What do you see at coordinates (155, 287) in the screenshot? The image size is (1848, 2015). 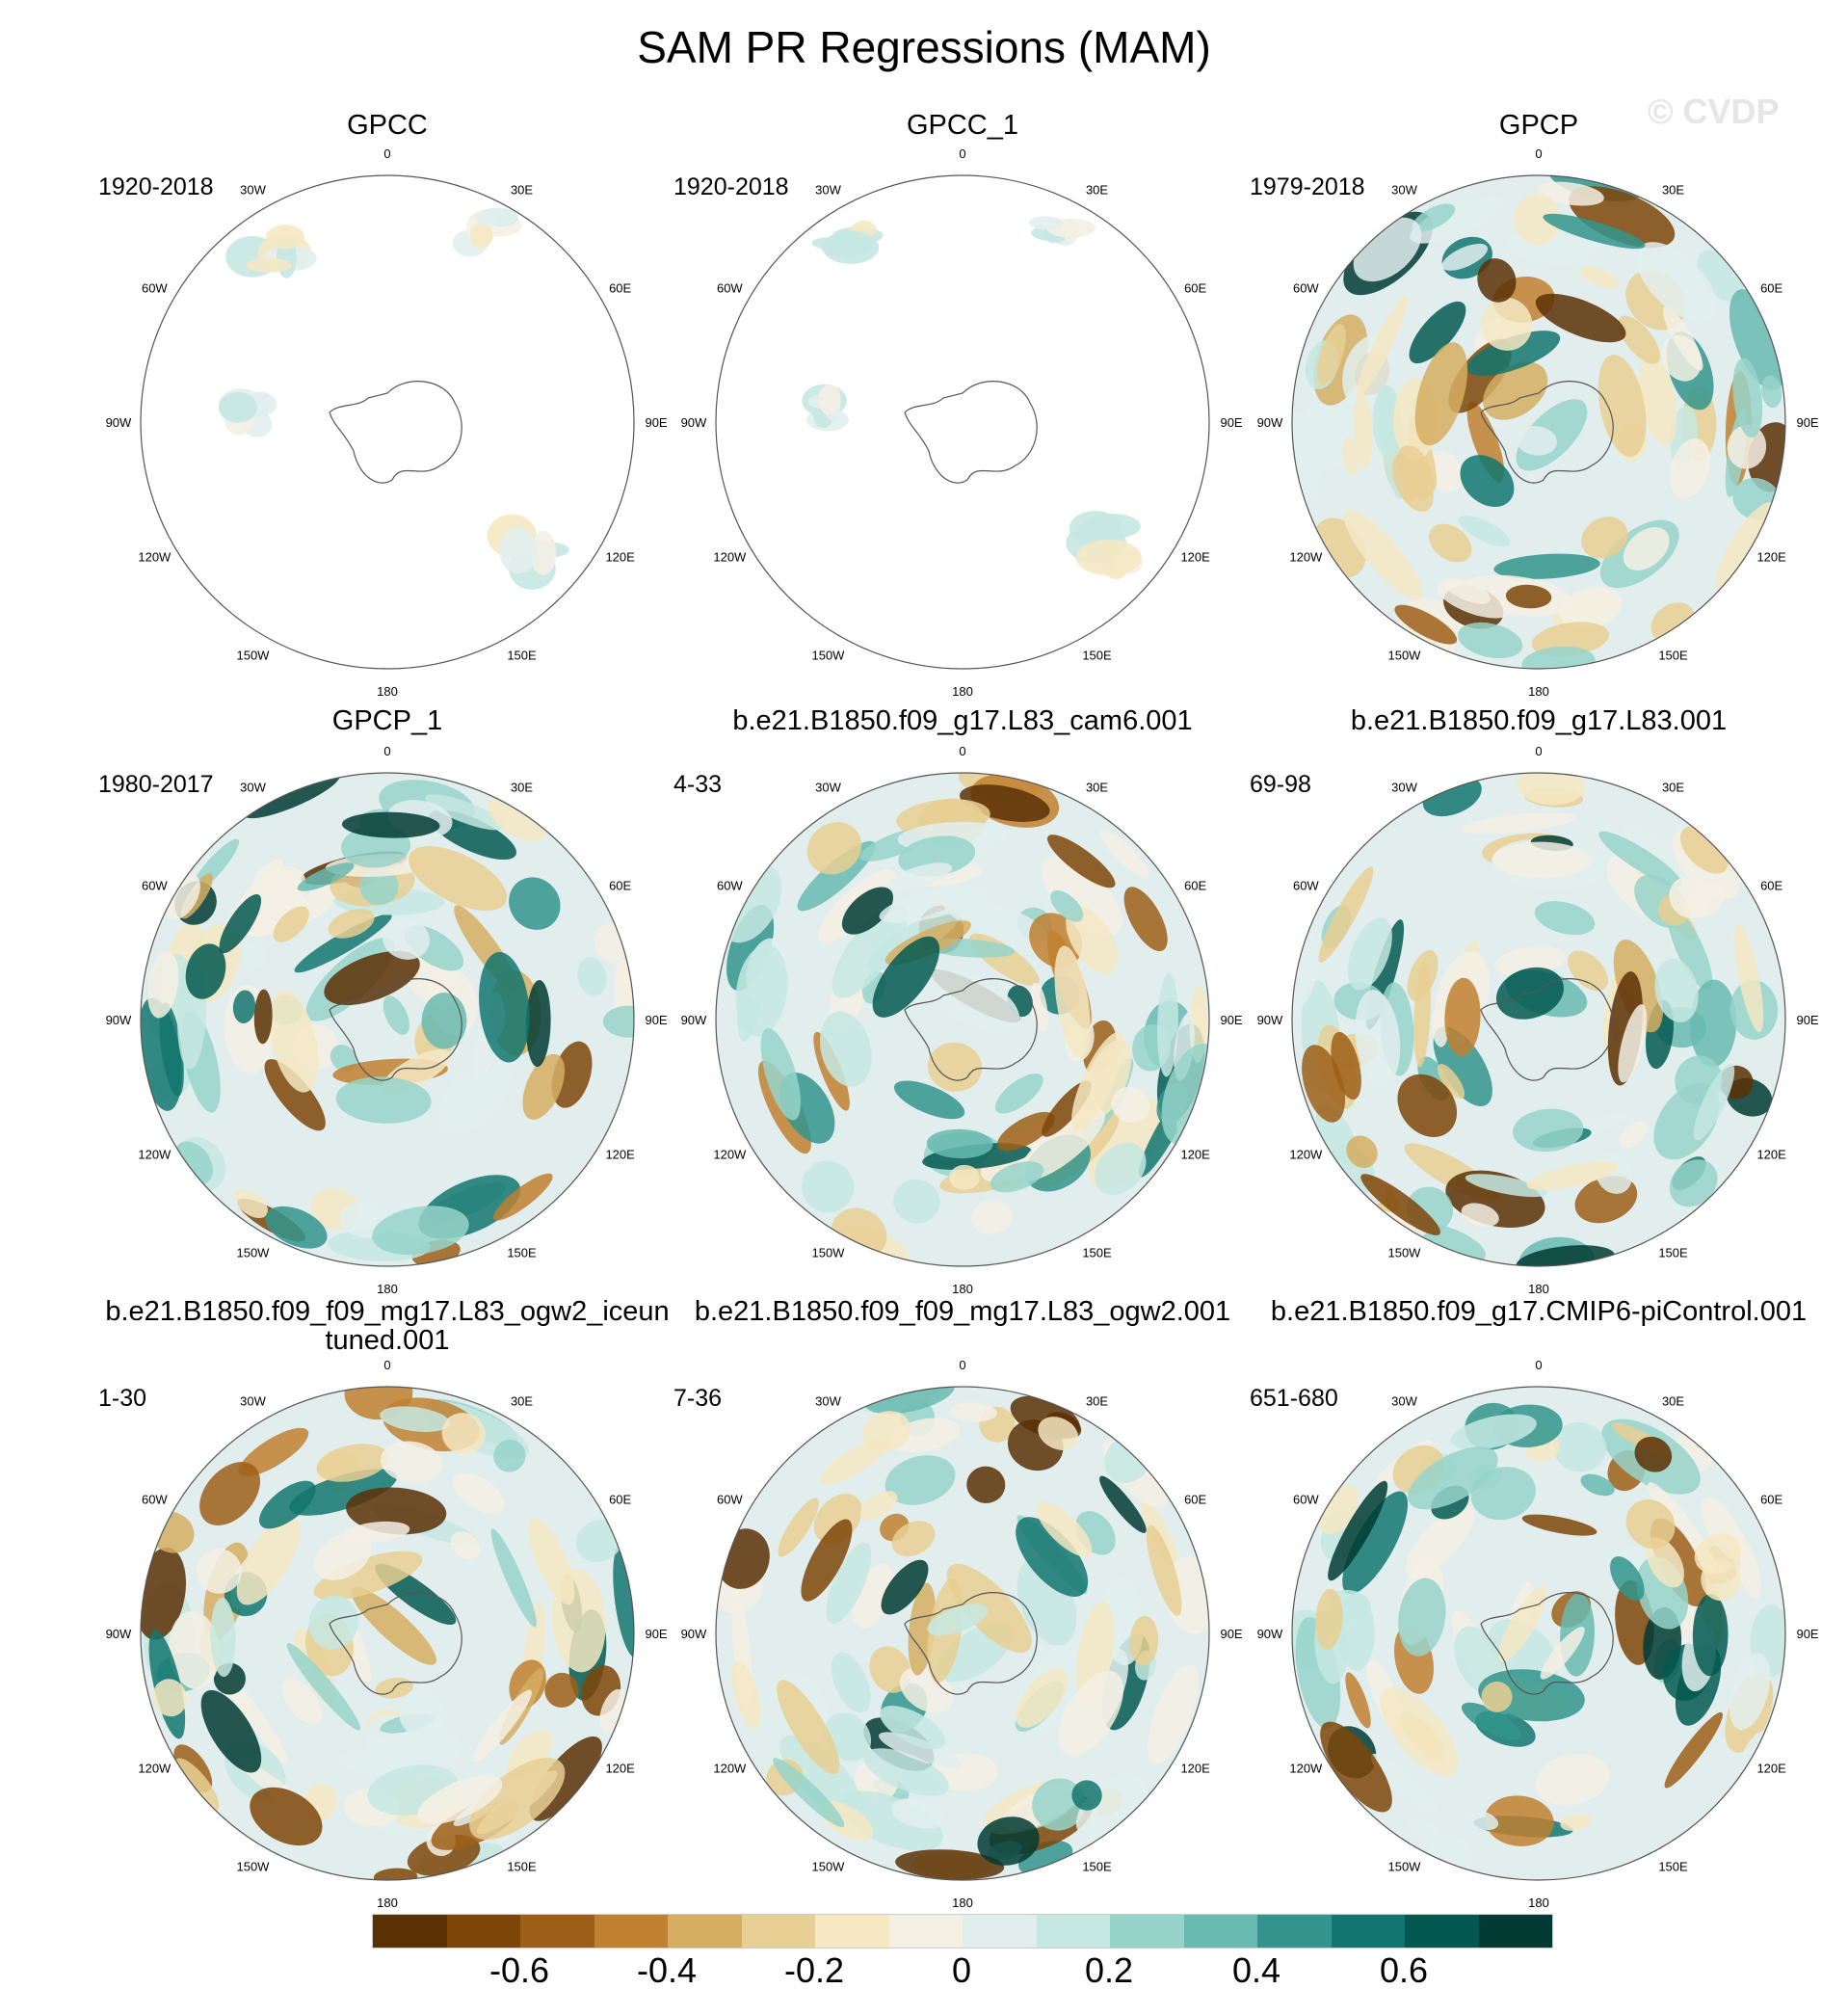 I see `longitude-label: 60W` at bounding box center [155, 287].